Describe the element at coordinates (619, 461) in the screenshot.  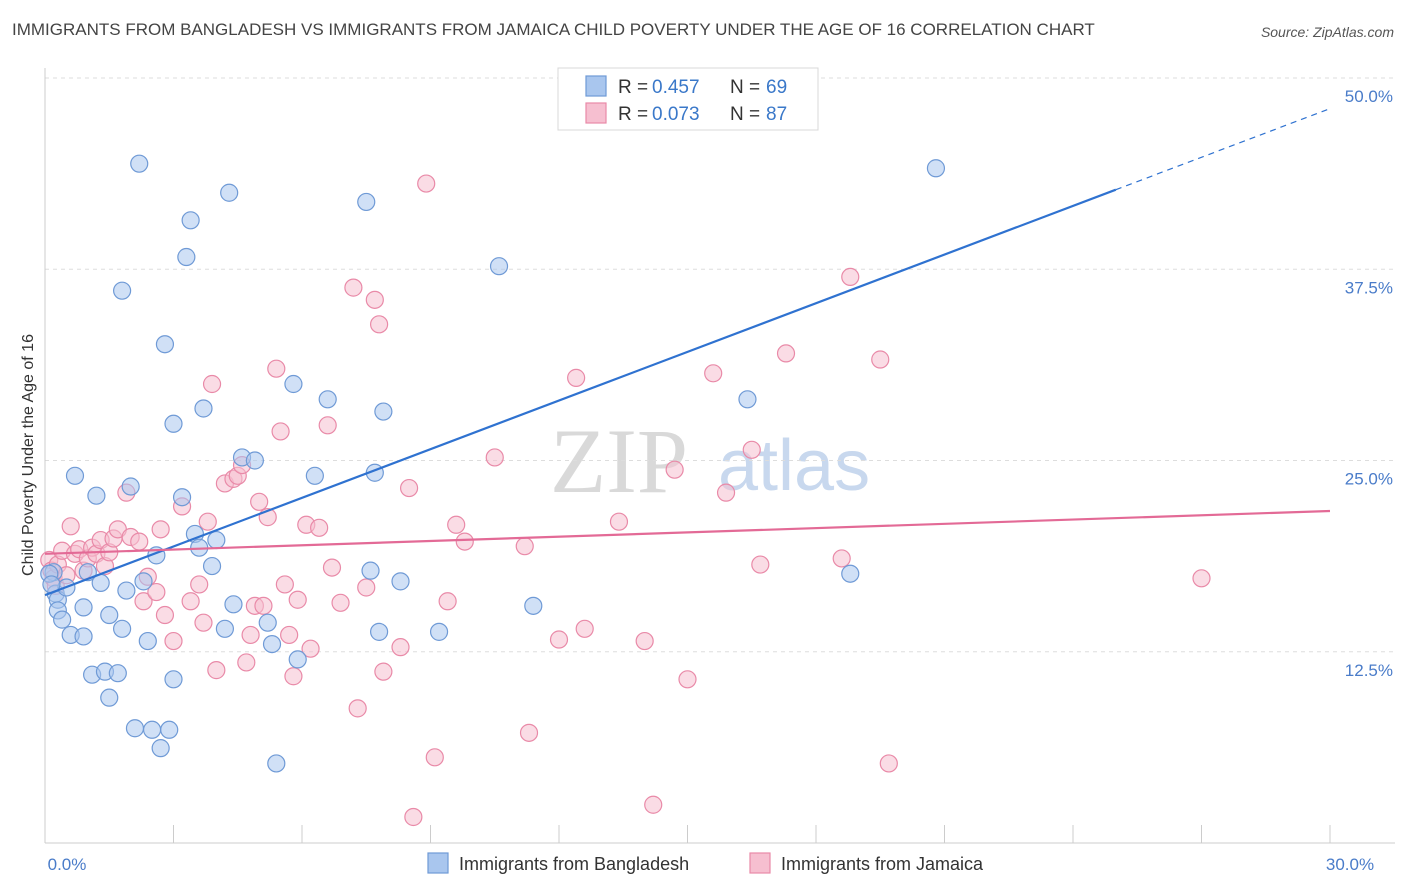
I see `watermark-zip: ZIP` at that location.